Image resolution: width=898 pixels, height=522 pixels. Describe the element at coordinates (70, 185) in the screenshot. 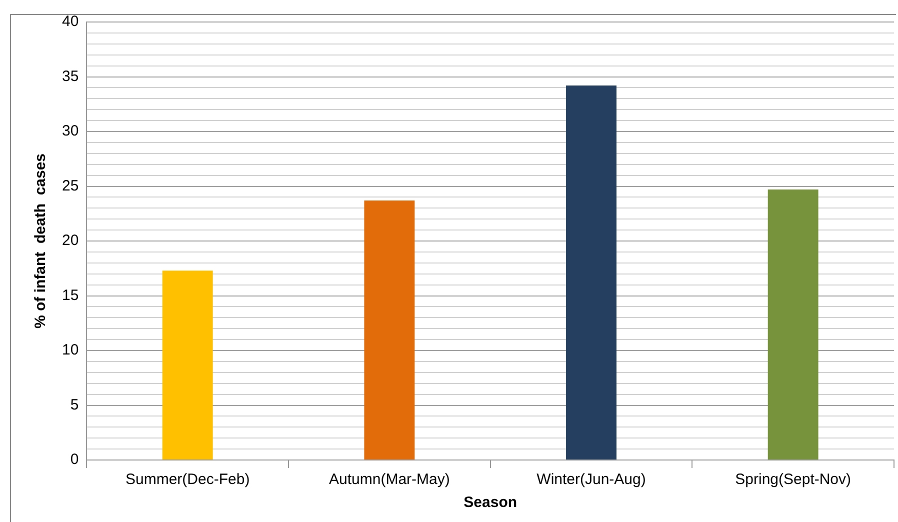

I see `y-tick-label: 25` at that location.